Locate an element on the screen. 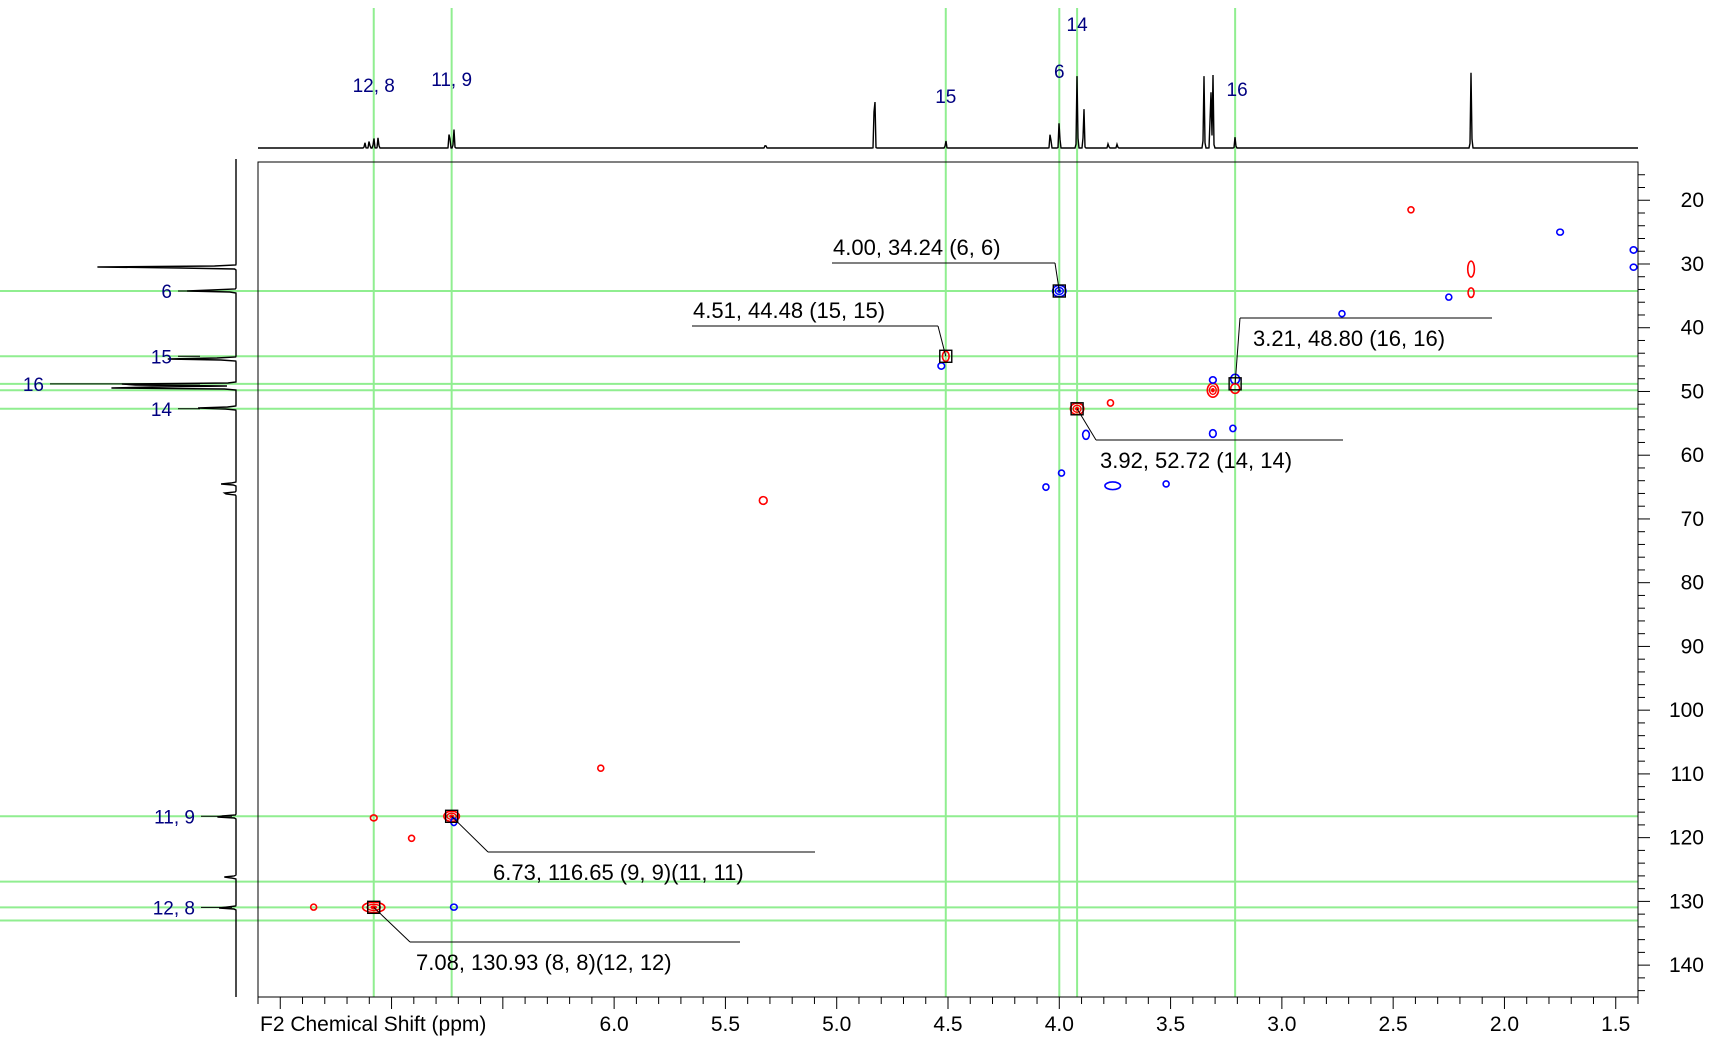  x-tick-label: 4.5 is located at coordinates (947, 1024).